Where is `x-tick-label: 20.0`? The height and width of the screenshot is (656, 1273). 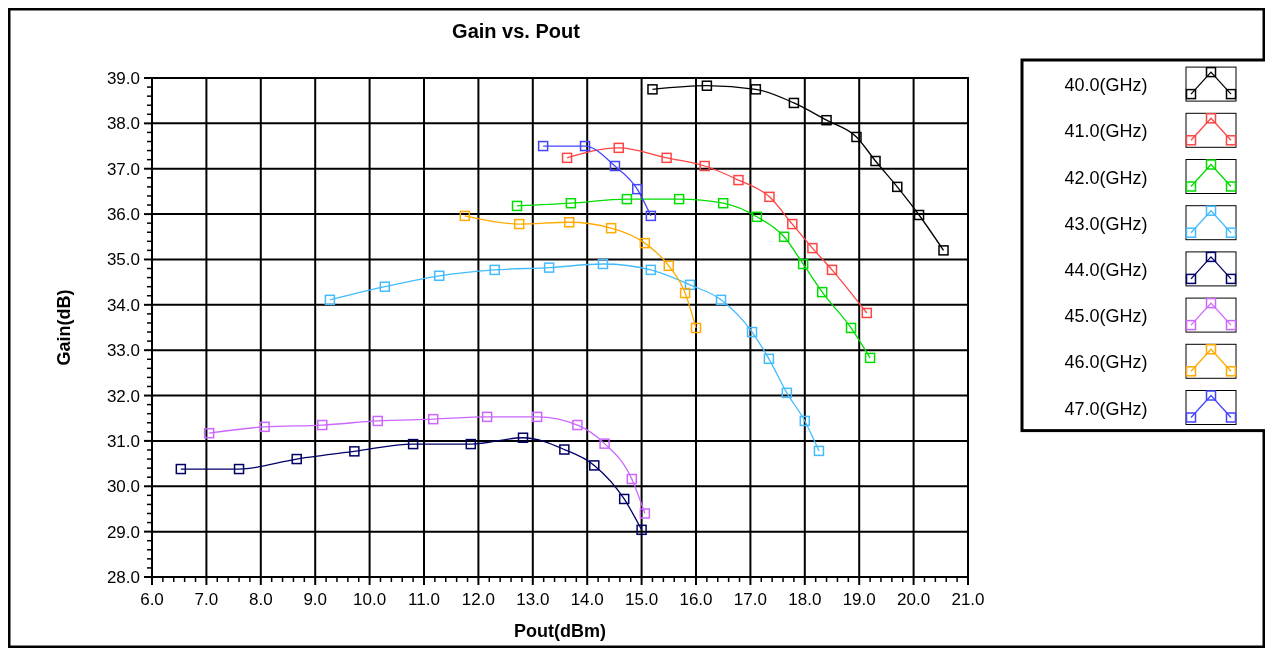
x-tick-label: 20.0 is located at coordinates (914, 599).